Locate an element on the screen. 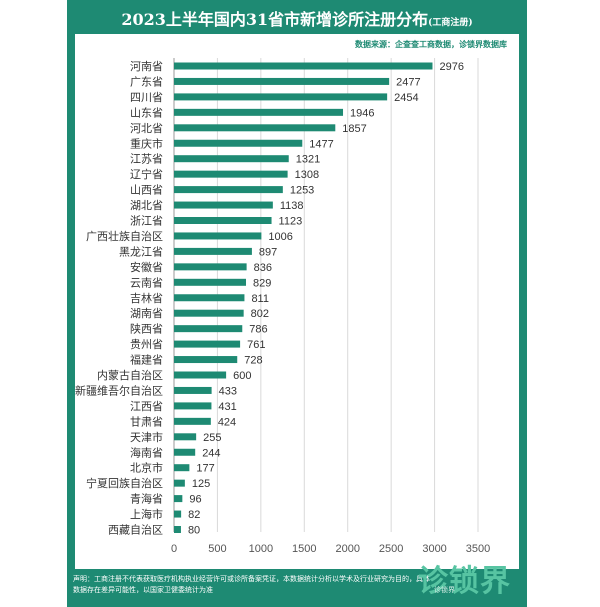  x-tick-label: 1000 is located at coordinates (261, 549).